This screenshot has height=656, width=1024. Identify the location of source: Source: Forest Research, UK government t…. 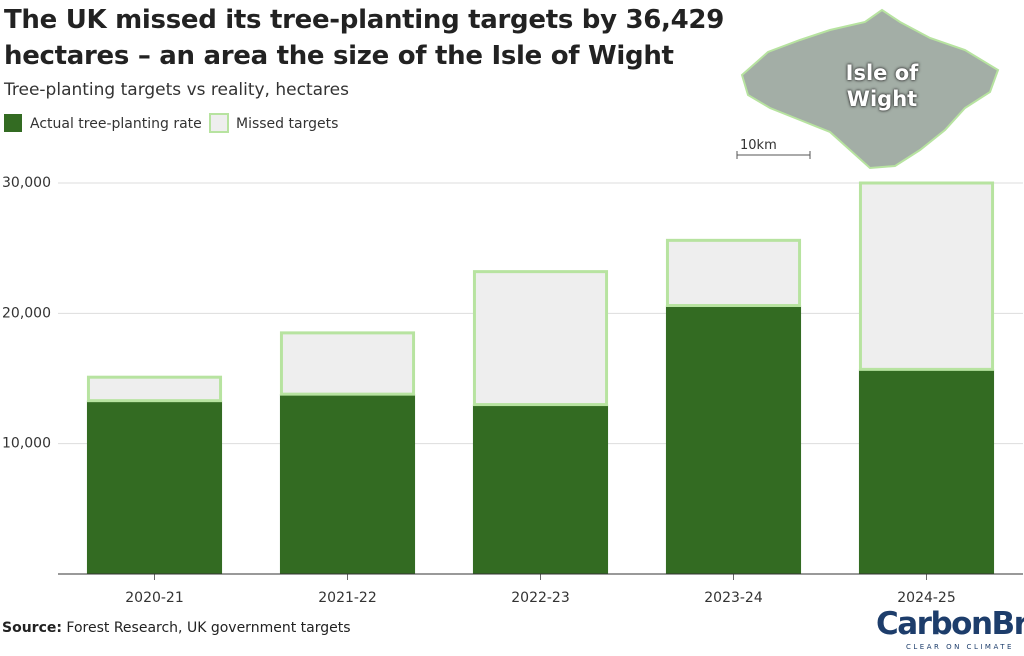
(176, 628).